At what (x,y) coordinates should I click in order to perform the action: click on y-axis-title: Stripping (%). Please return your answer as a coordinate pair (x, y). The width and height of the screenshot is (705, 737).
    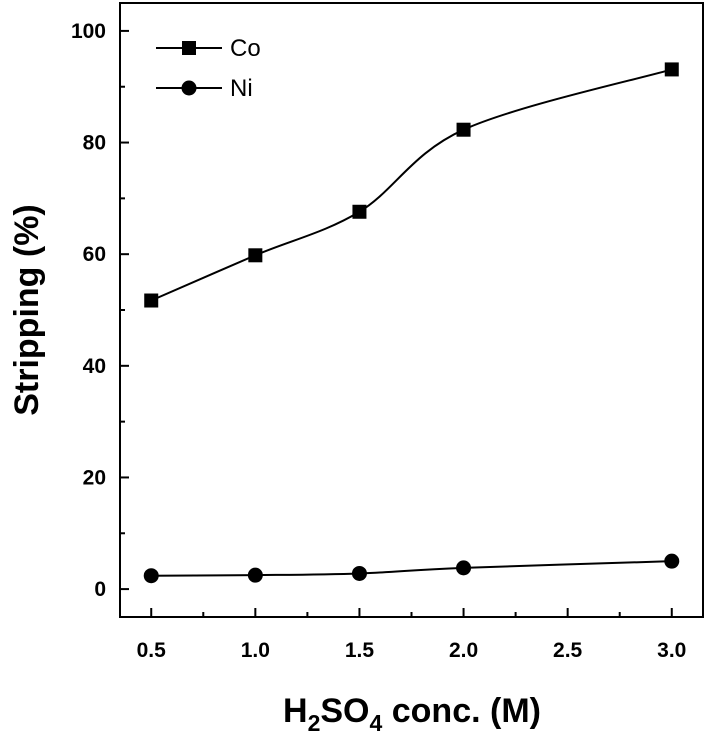
    Looking at the image, I should click on (27, 310).